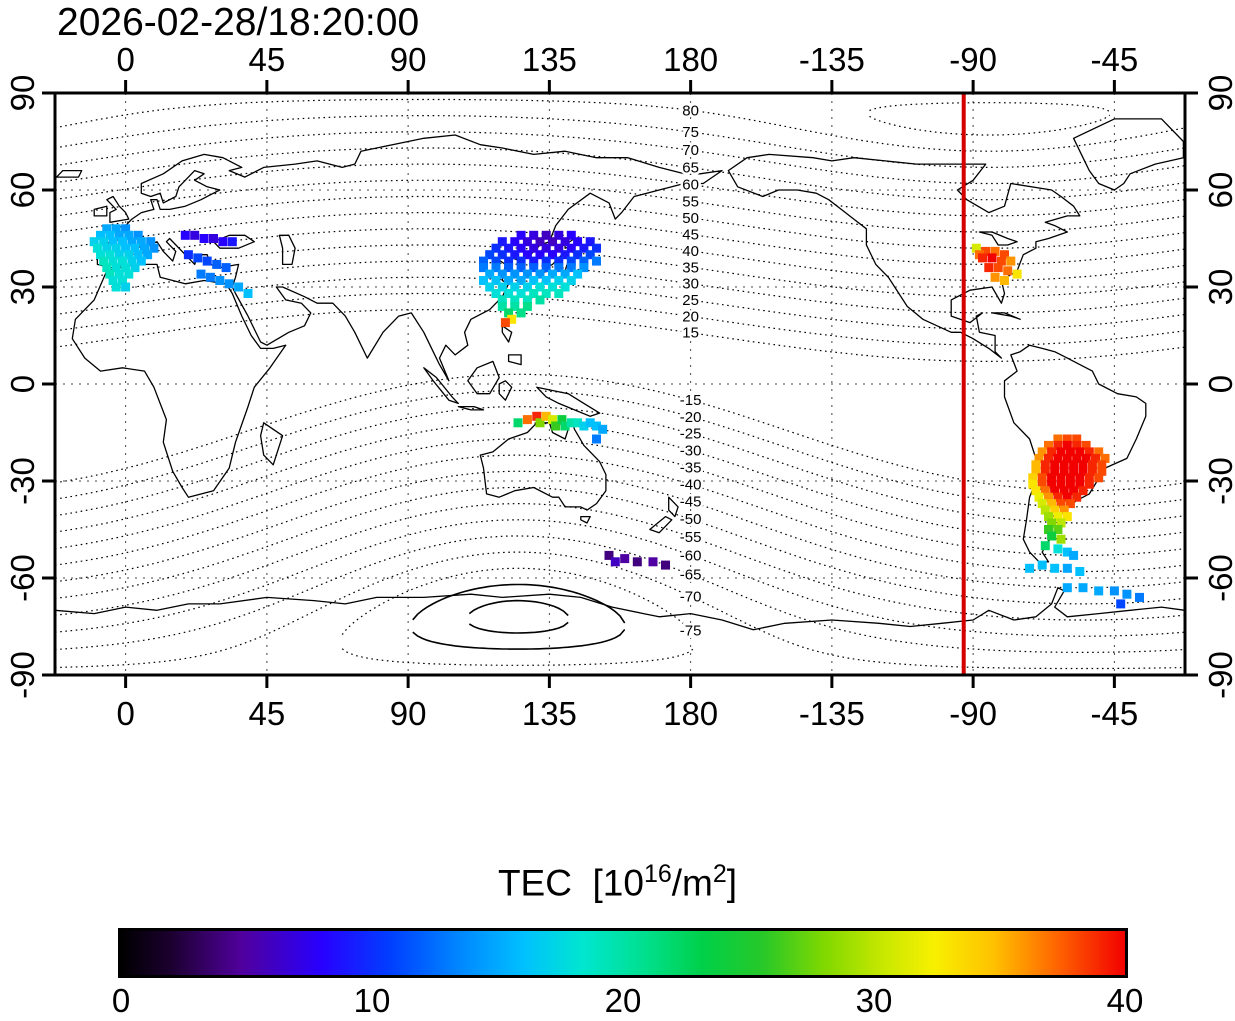  I want to click on bottom-axis-label: -90, so click(973, 713).